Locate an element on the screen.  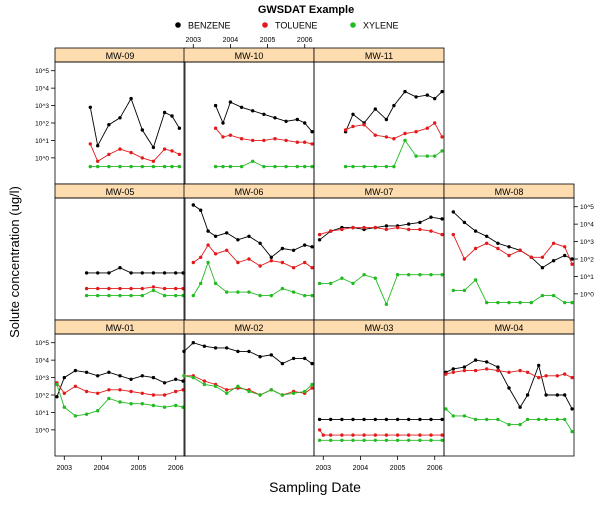
data-point-mw-01-benzene is located at coordinates (164, 383).